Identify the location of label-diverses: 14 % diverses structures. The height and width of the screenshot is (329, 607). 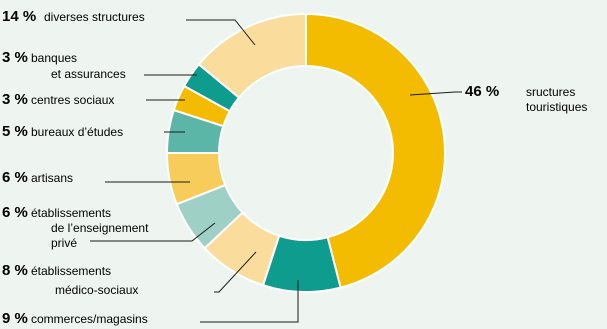
(73, 16).